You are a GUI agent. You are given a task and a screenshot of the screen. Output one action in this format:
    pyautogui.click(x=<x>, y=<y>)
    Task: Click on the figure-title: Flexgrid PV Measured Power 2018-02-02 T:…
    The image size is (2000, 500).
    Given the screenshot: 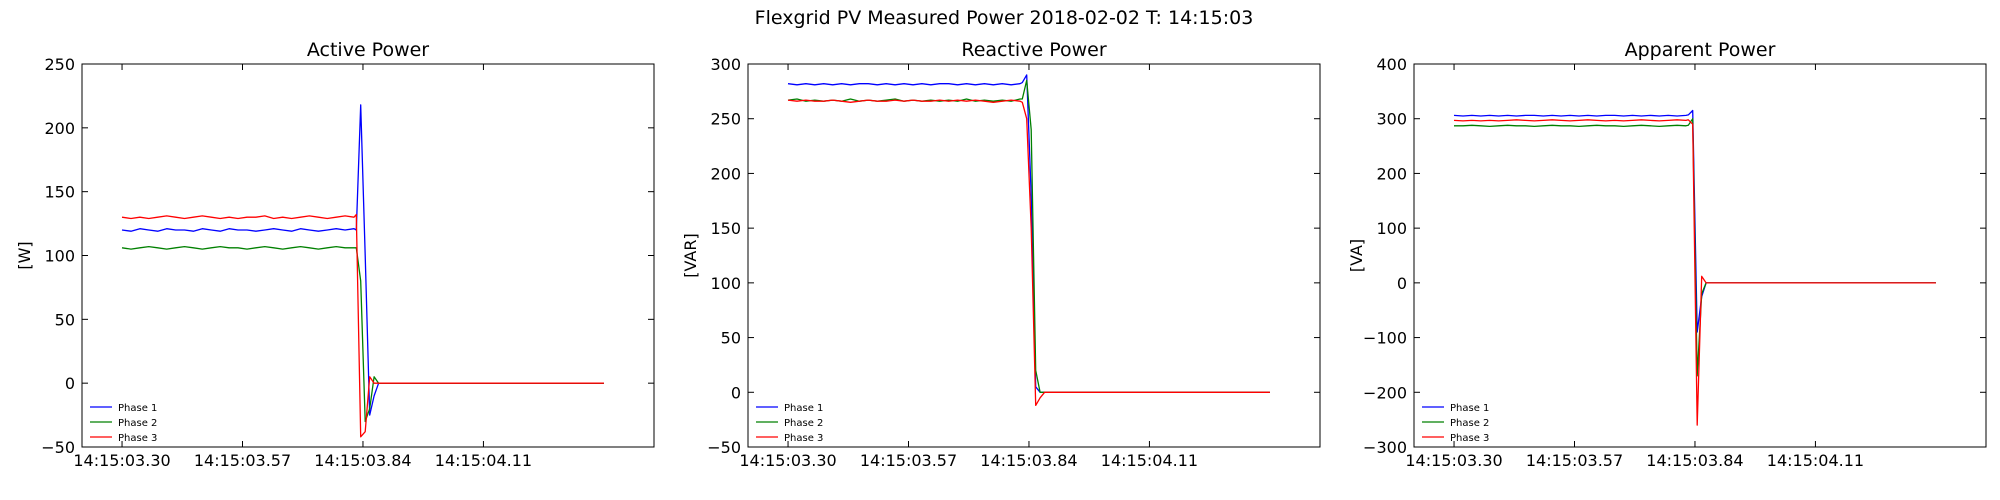 What is the action you would take?
    pyautogui.click(x=1004, y=18)
    